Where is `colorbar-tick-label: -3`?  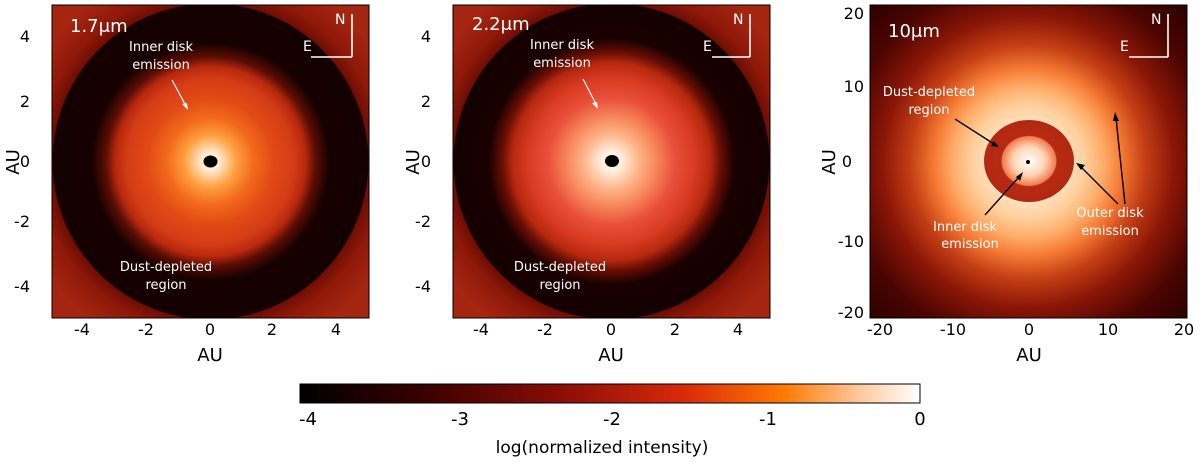 colorbar-tick-label: -3 is located at coordinates (460, 419).